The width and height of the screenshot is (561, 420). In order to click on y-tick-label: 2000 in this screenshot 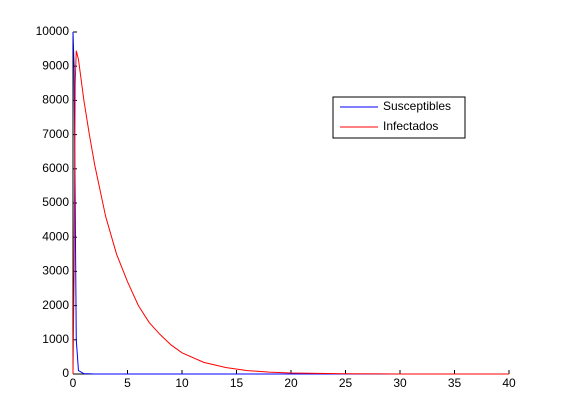, I will do `click(55, 305)`.